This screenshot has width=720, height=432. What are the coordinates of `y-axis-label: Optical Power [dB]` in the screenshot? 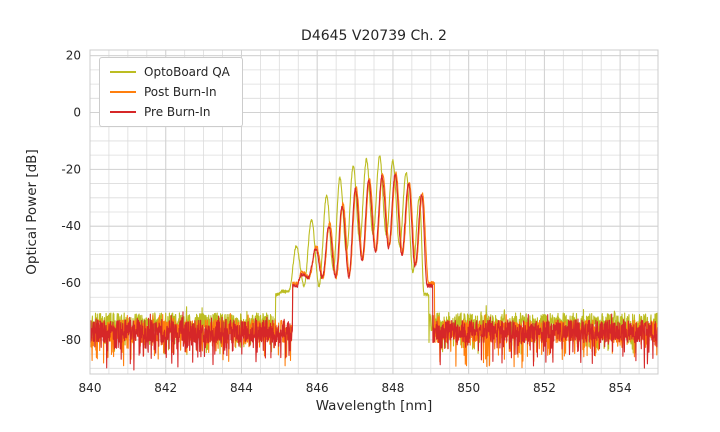 It's located at (32, 212).